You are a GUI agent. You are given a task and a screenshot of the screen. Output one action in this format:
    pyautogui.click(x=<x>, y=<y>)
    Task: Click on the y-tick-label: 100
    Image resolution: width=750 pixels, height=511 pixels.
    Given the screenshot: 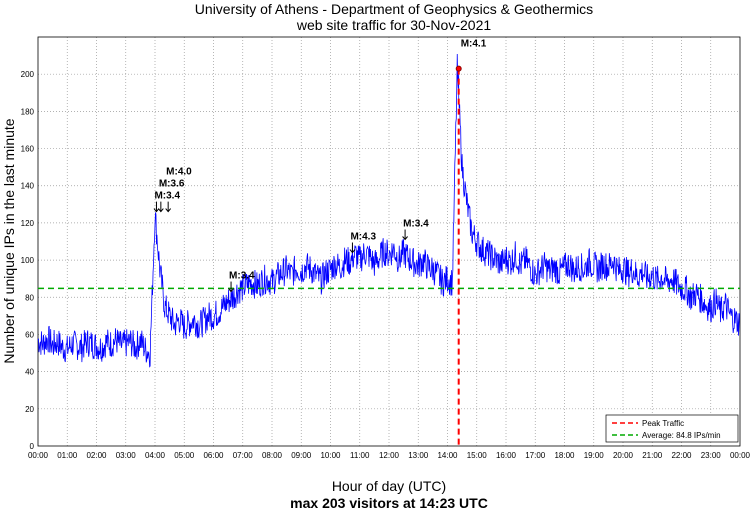 What is the action you would take?
    pyautogui.click(x=28, y=260)
    